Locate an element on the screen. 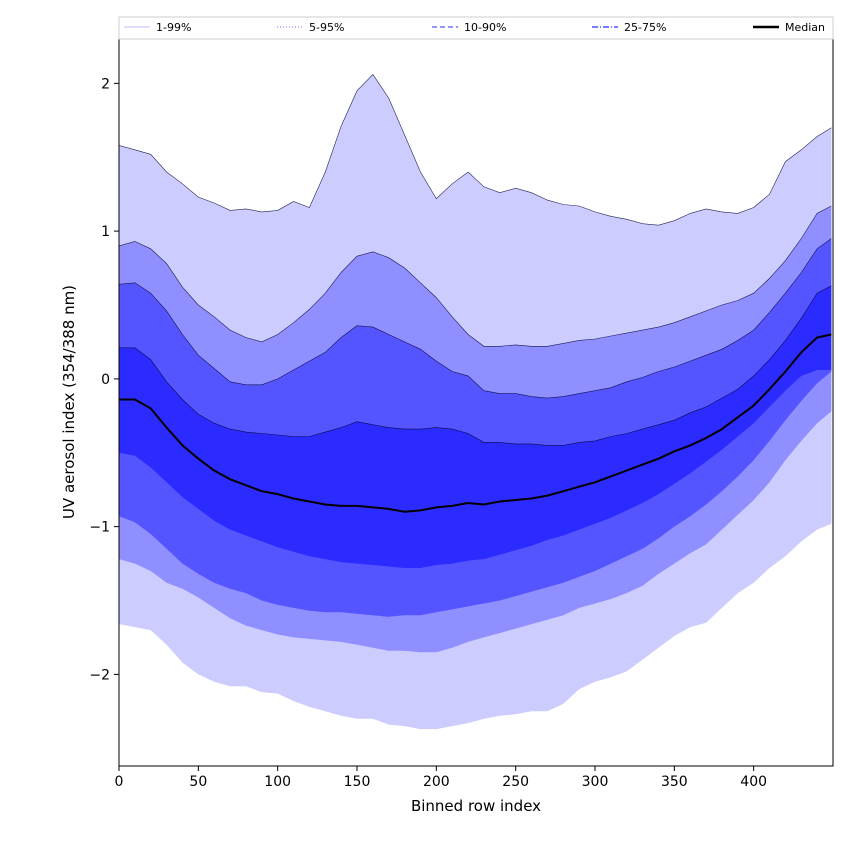 This screenshot has width=850, height=850. x-tick-label: 250 is located at coordinates (515, 782).